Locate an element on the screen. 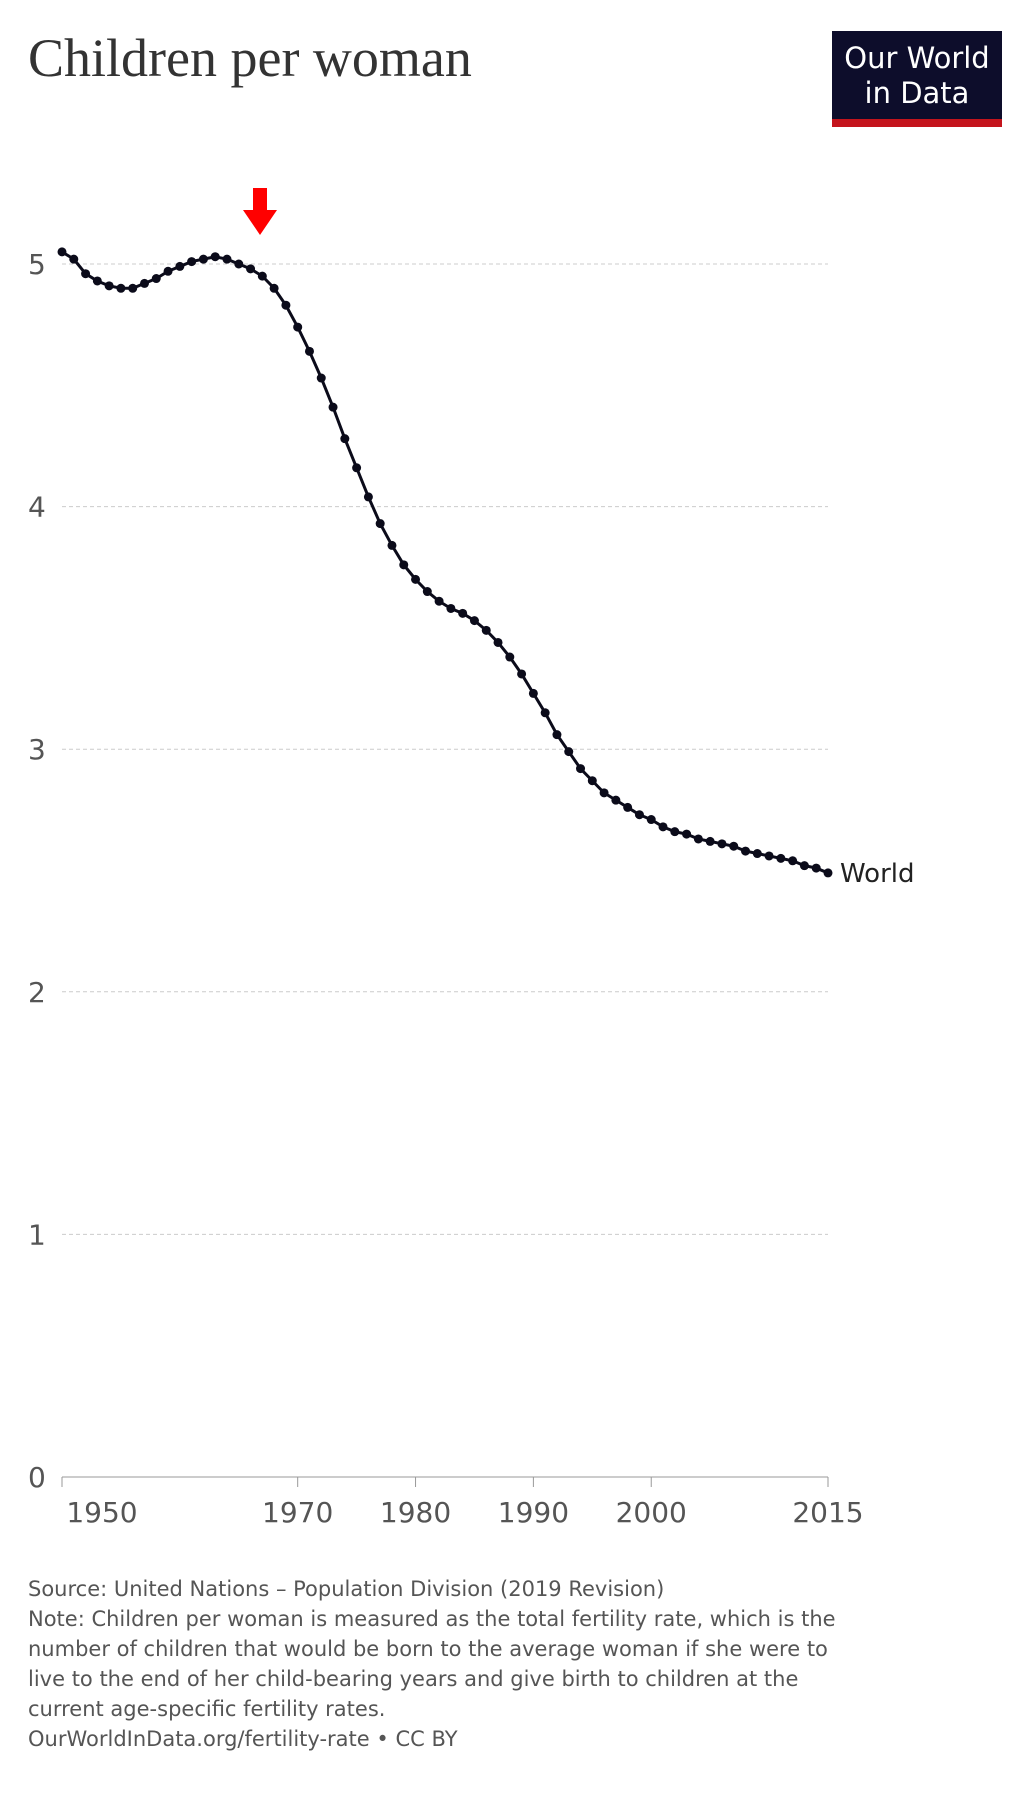 This screenshot has width=1034, height=1794. y-tick-label: 0 is located at coordinates (37, 1477).